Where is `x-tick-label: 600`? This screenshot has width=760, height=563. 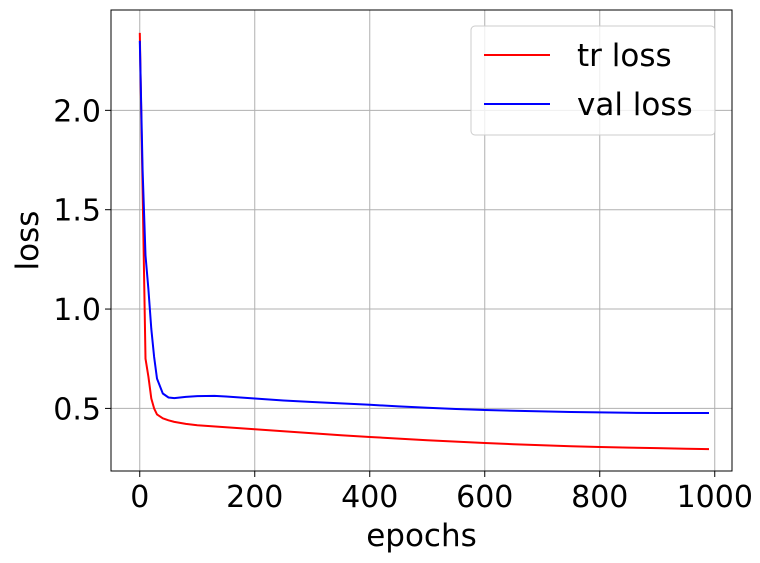
x-tick-label: 600 is located at coordinates (484, 497).